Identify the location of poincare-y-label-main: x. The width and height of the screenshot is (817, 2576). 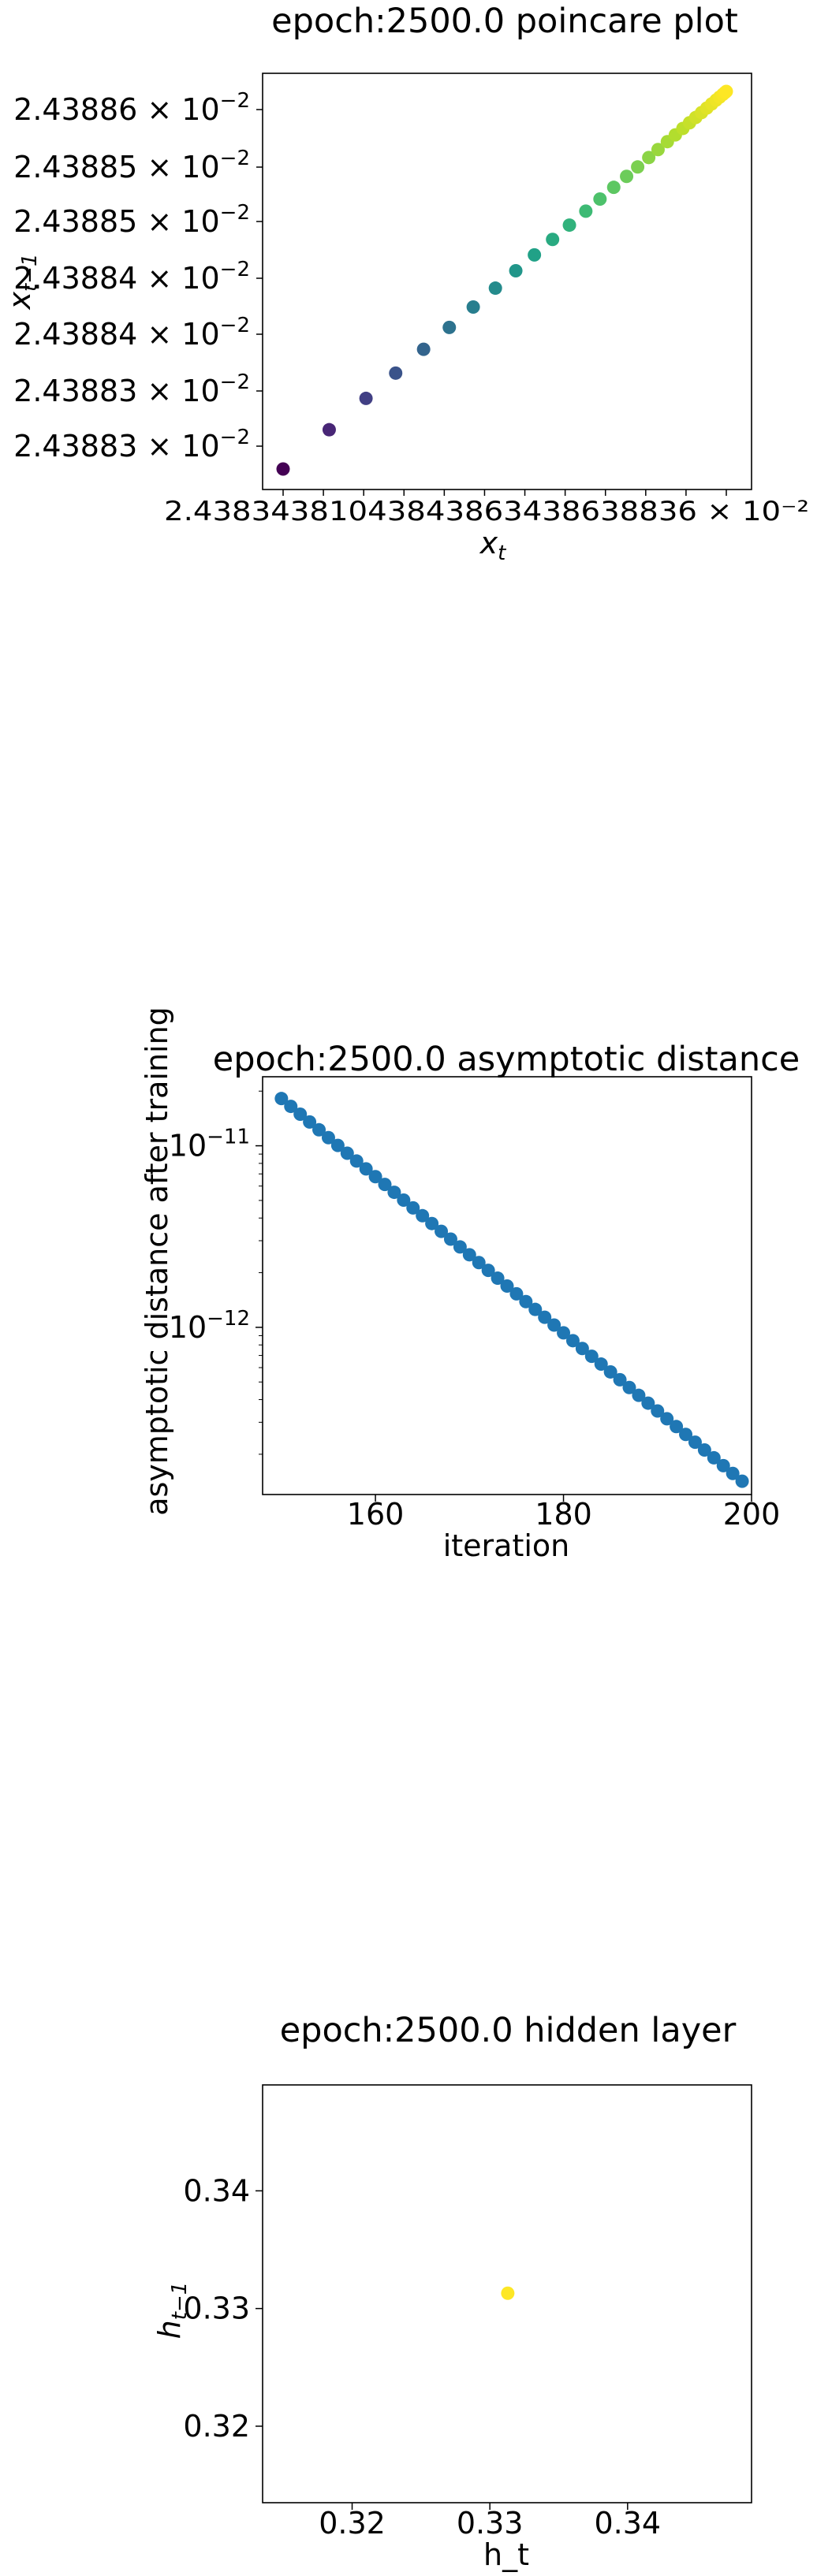
(19, 301).